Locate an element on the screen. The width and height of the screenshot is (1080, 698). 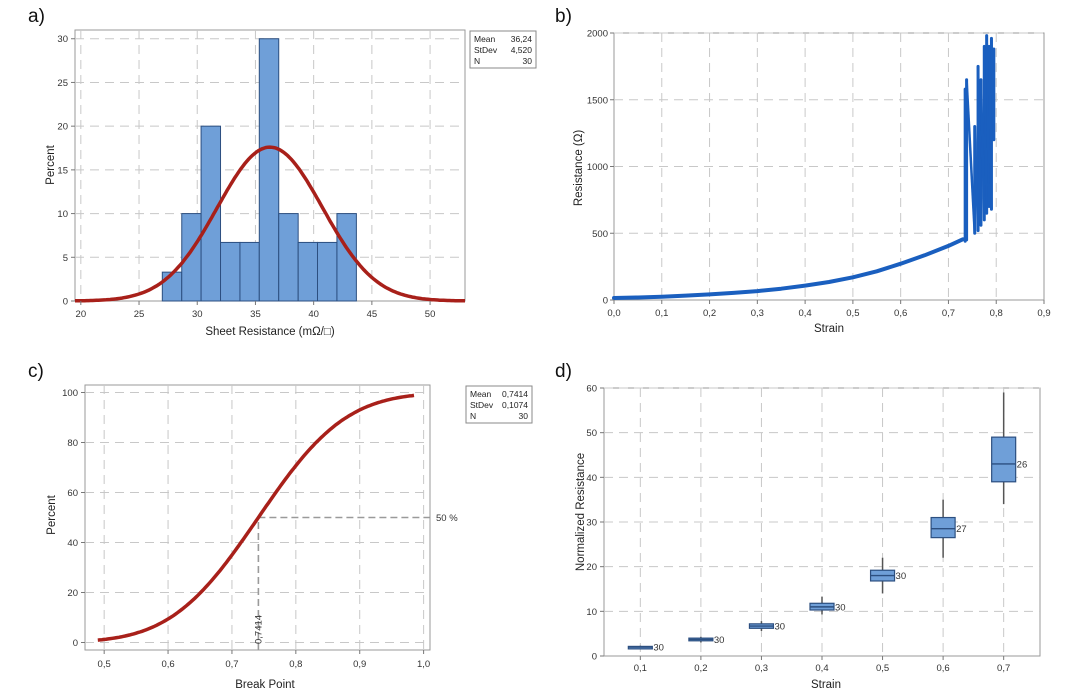
panel-b-y-tick-label: 0 is located at coordinates (605, 301).